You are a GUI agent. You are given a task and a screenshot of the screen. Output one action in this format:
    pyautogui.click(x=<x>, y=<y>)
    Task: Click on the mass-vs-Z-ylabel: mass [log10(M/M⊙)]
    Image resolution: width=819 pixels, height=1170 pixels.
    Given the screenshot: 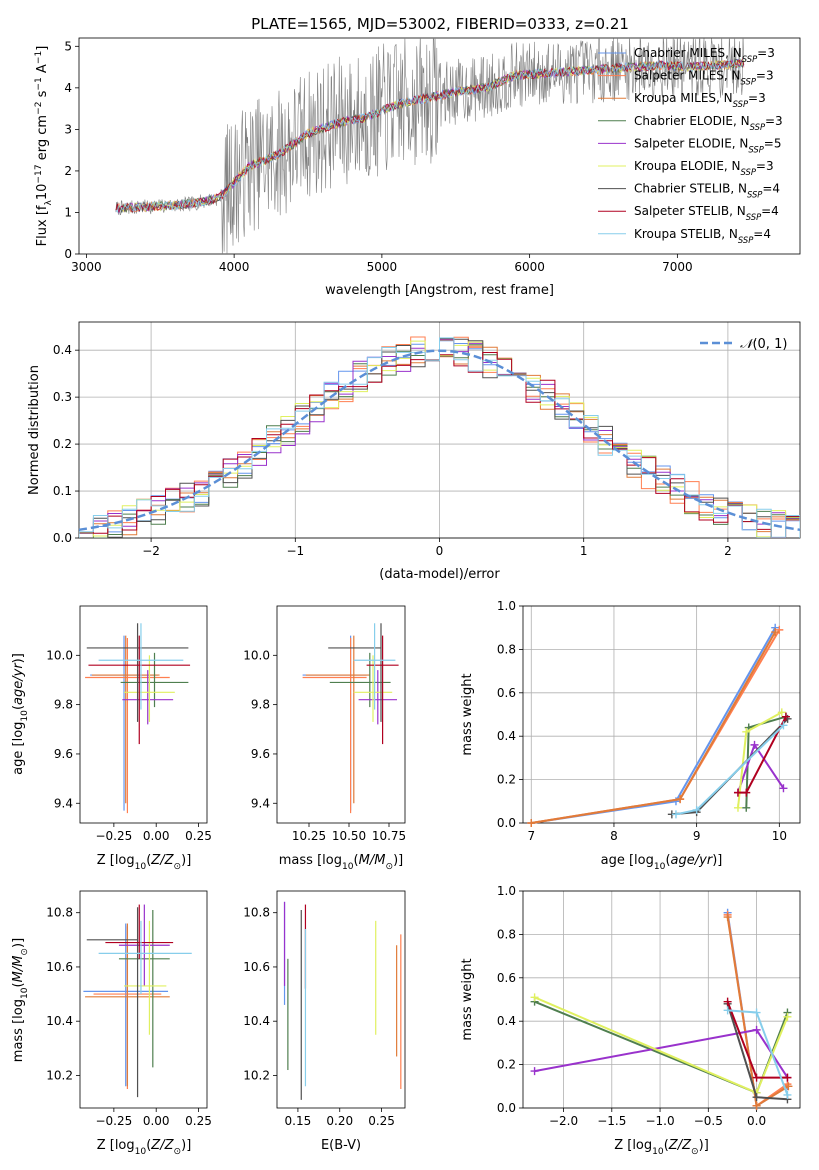 What is the action you would take?
    pyautogui.click(x=20, y=1000)
    